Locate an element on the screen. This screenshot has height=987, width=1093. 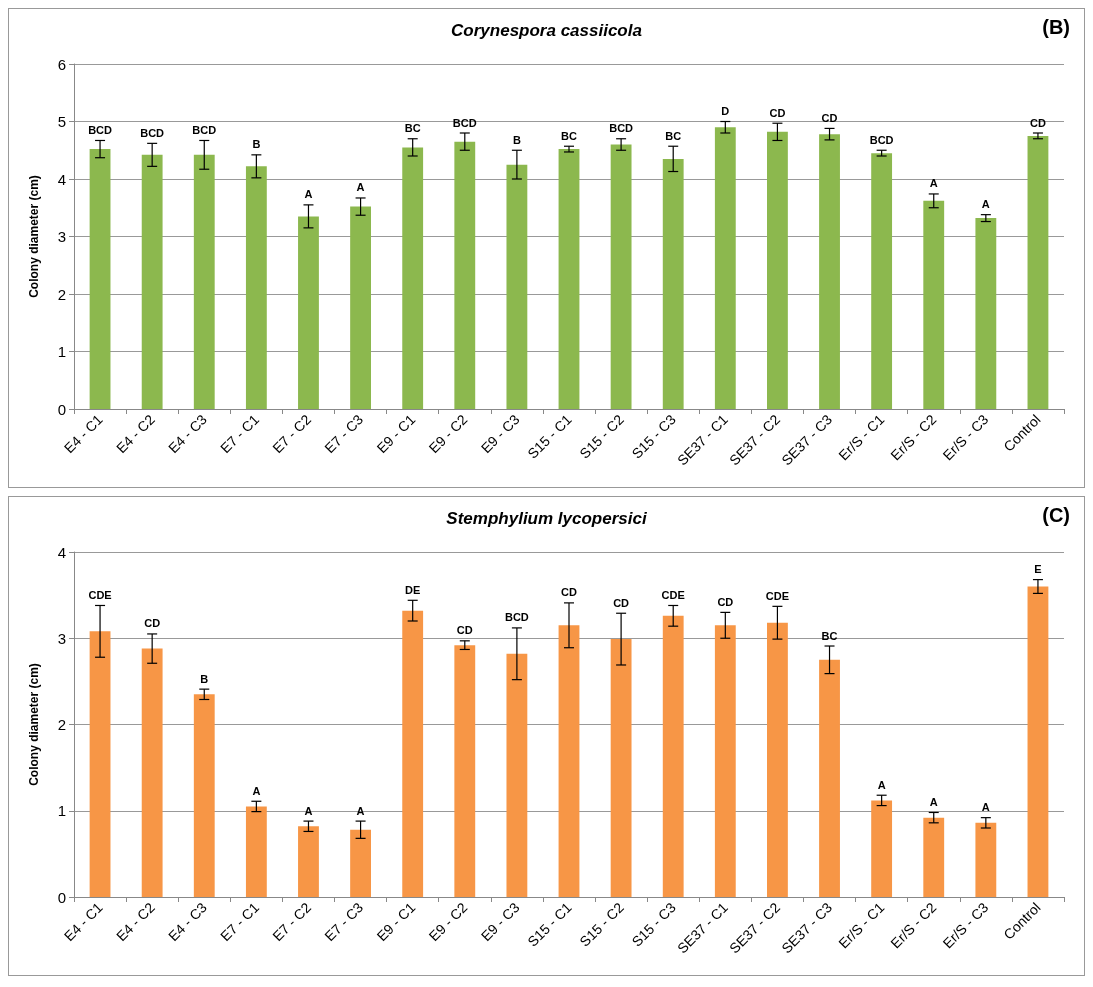
x-tick-label: E7 - C2 is located at coordinates (292, 922).